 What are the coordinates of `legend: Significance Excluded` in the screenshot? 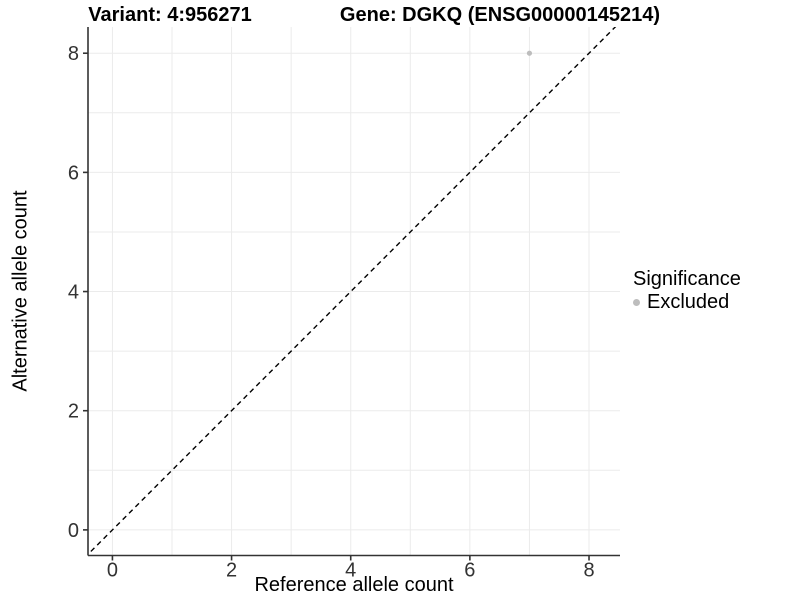 It's located at (687, 290).